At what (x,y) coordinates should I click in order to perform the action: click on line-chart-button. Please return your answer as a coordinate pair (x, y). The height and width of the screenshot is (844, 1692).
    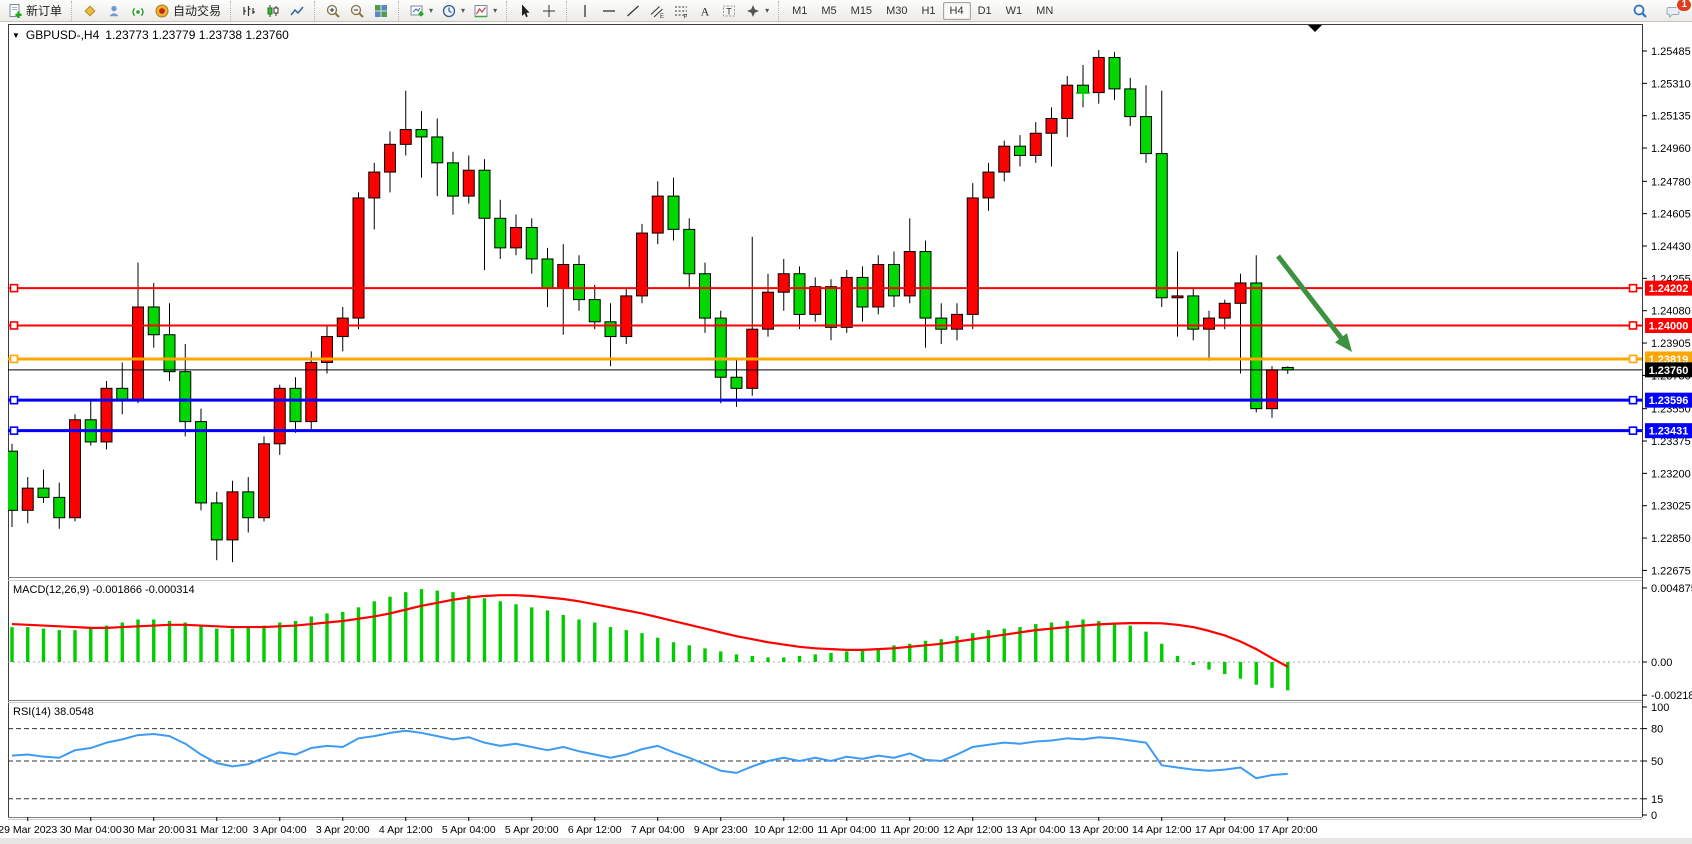
    Looking at the image, I should click on (297, 11).